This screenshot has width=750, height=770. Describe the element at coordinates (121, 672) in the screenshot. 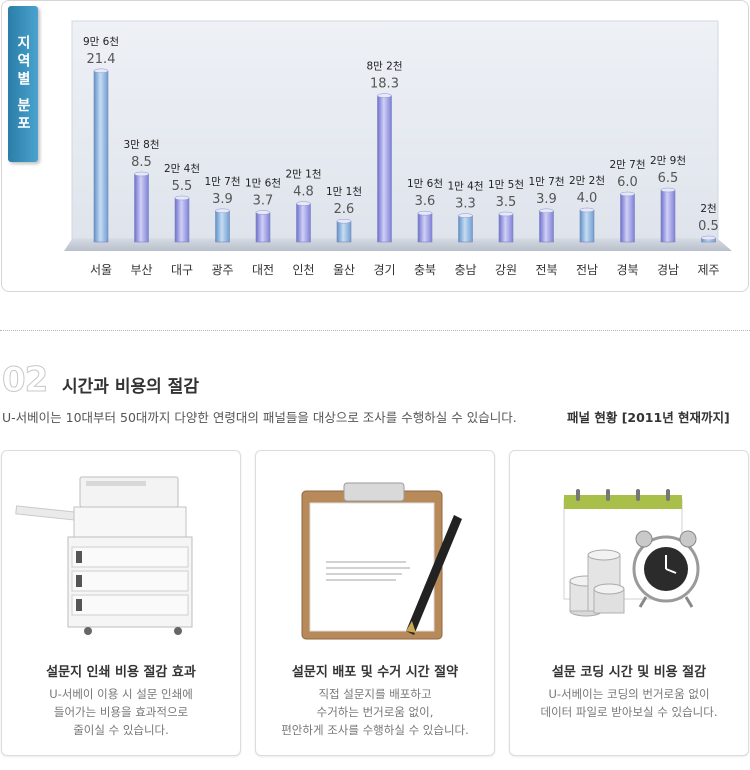

I see `card-title: 설문지 인쇄 비용 절감 효과` at that location.